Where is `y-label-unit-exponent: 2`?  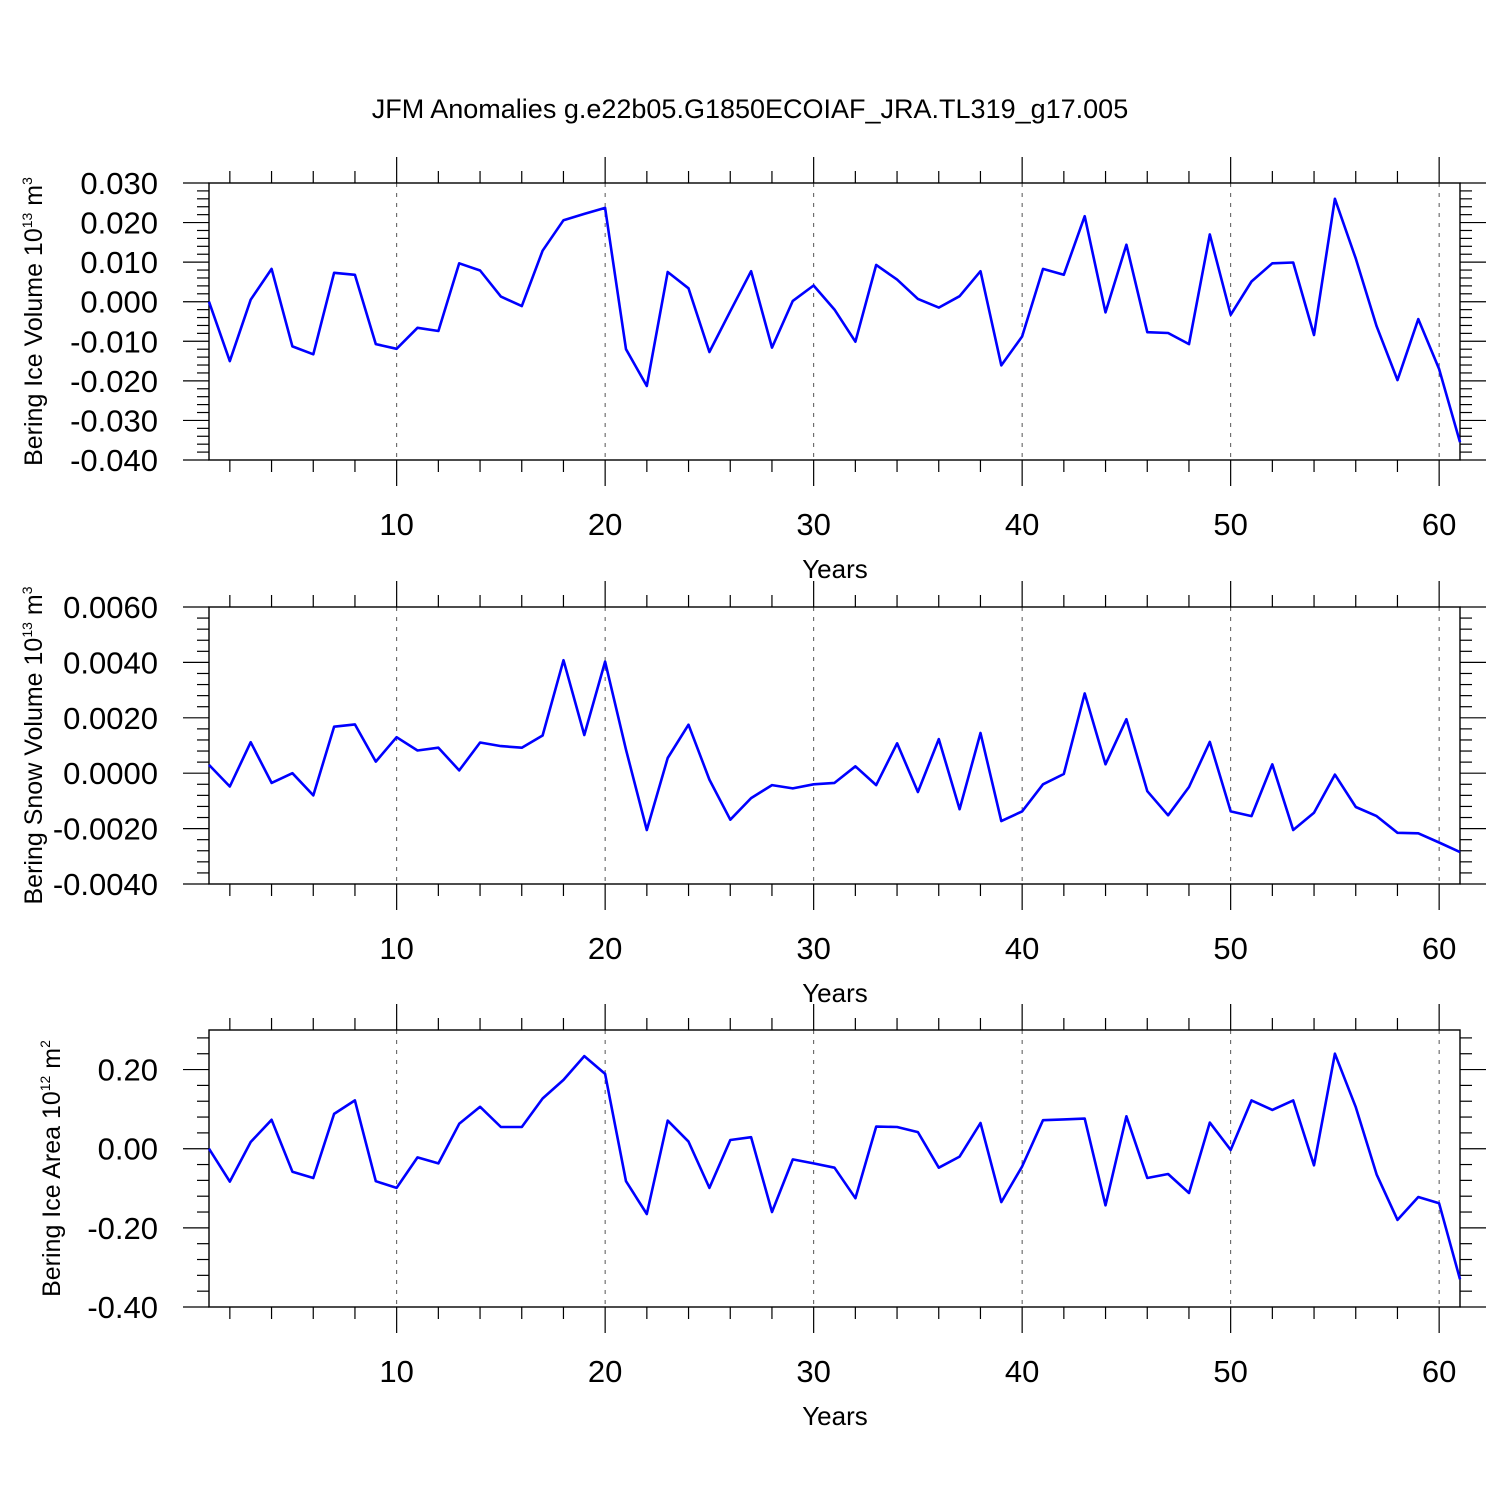 y-label-unit-exponent: 2 is located at coordinates (45, 1044).